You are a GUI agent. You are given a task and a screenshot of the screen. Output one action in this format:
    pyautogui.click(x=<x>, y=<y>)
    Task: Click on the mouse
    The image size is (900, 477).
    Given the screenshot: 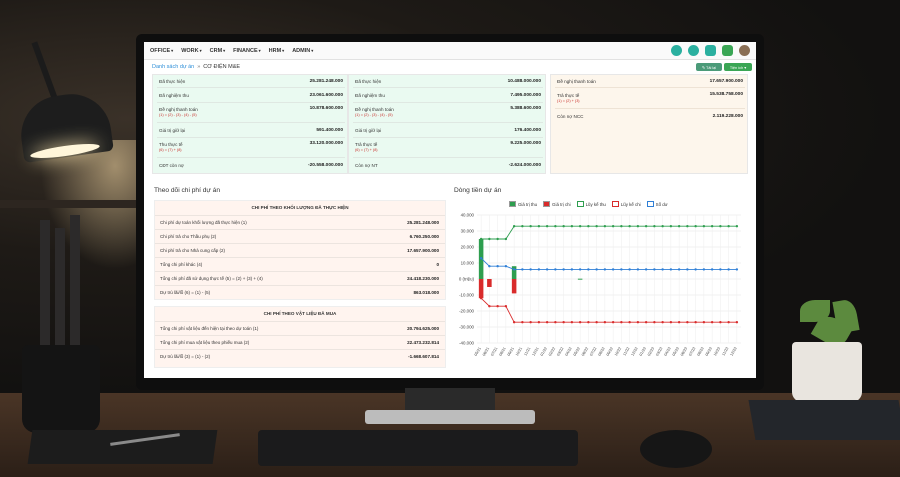 What is the action you would take?
    pyautogui.click(x=676, y=449)
    